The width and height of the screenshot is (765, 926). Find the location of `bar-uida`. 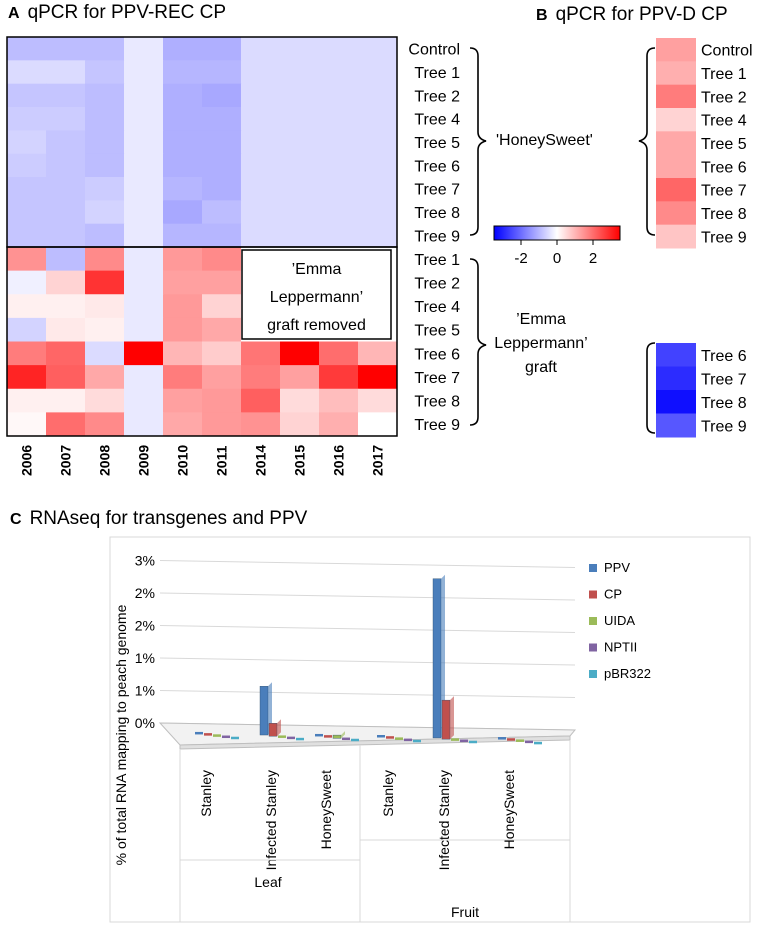

bar-uida is located at coordinates (337, 736).